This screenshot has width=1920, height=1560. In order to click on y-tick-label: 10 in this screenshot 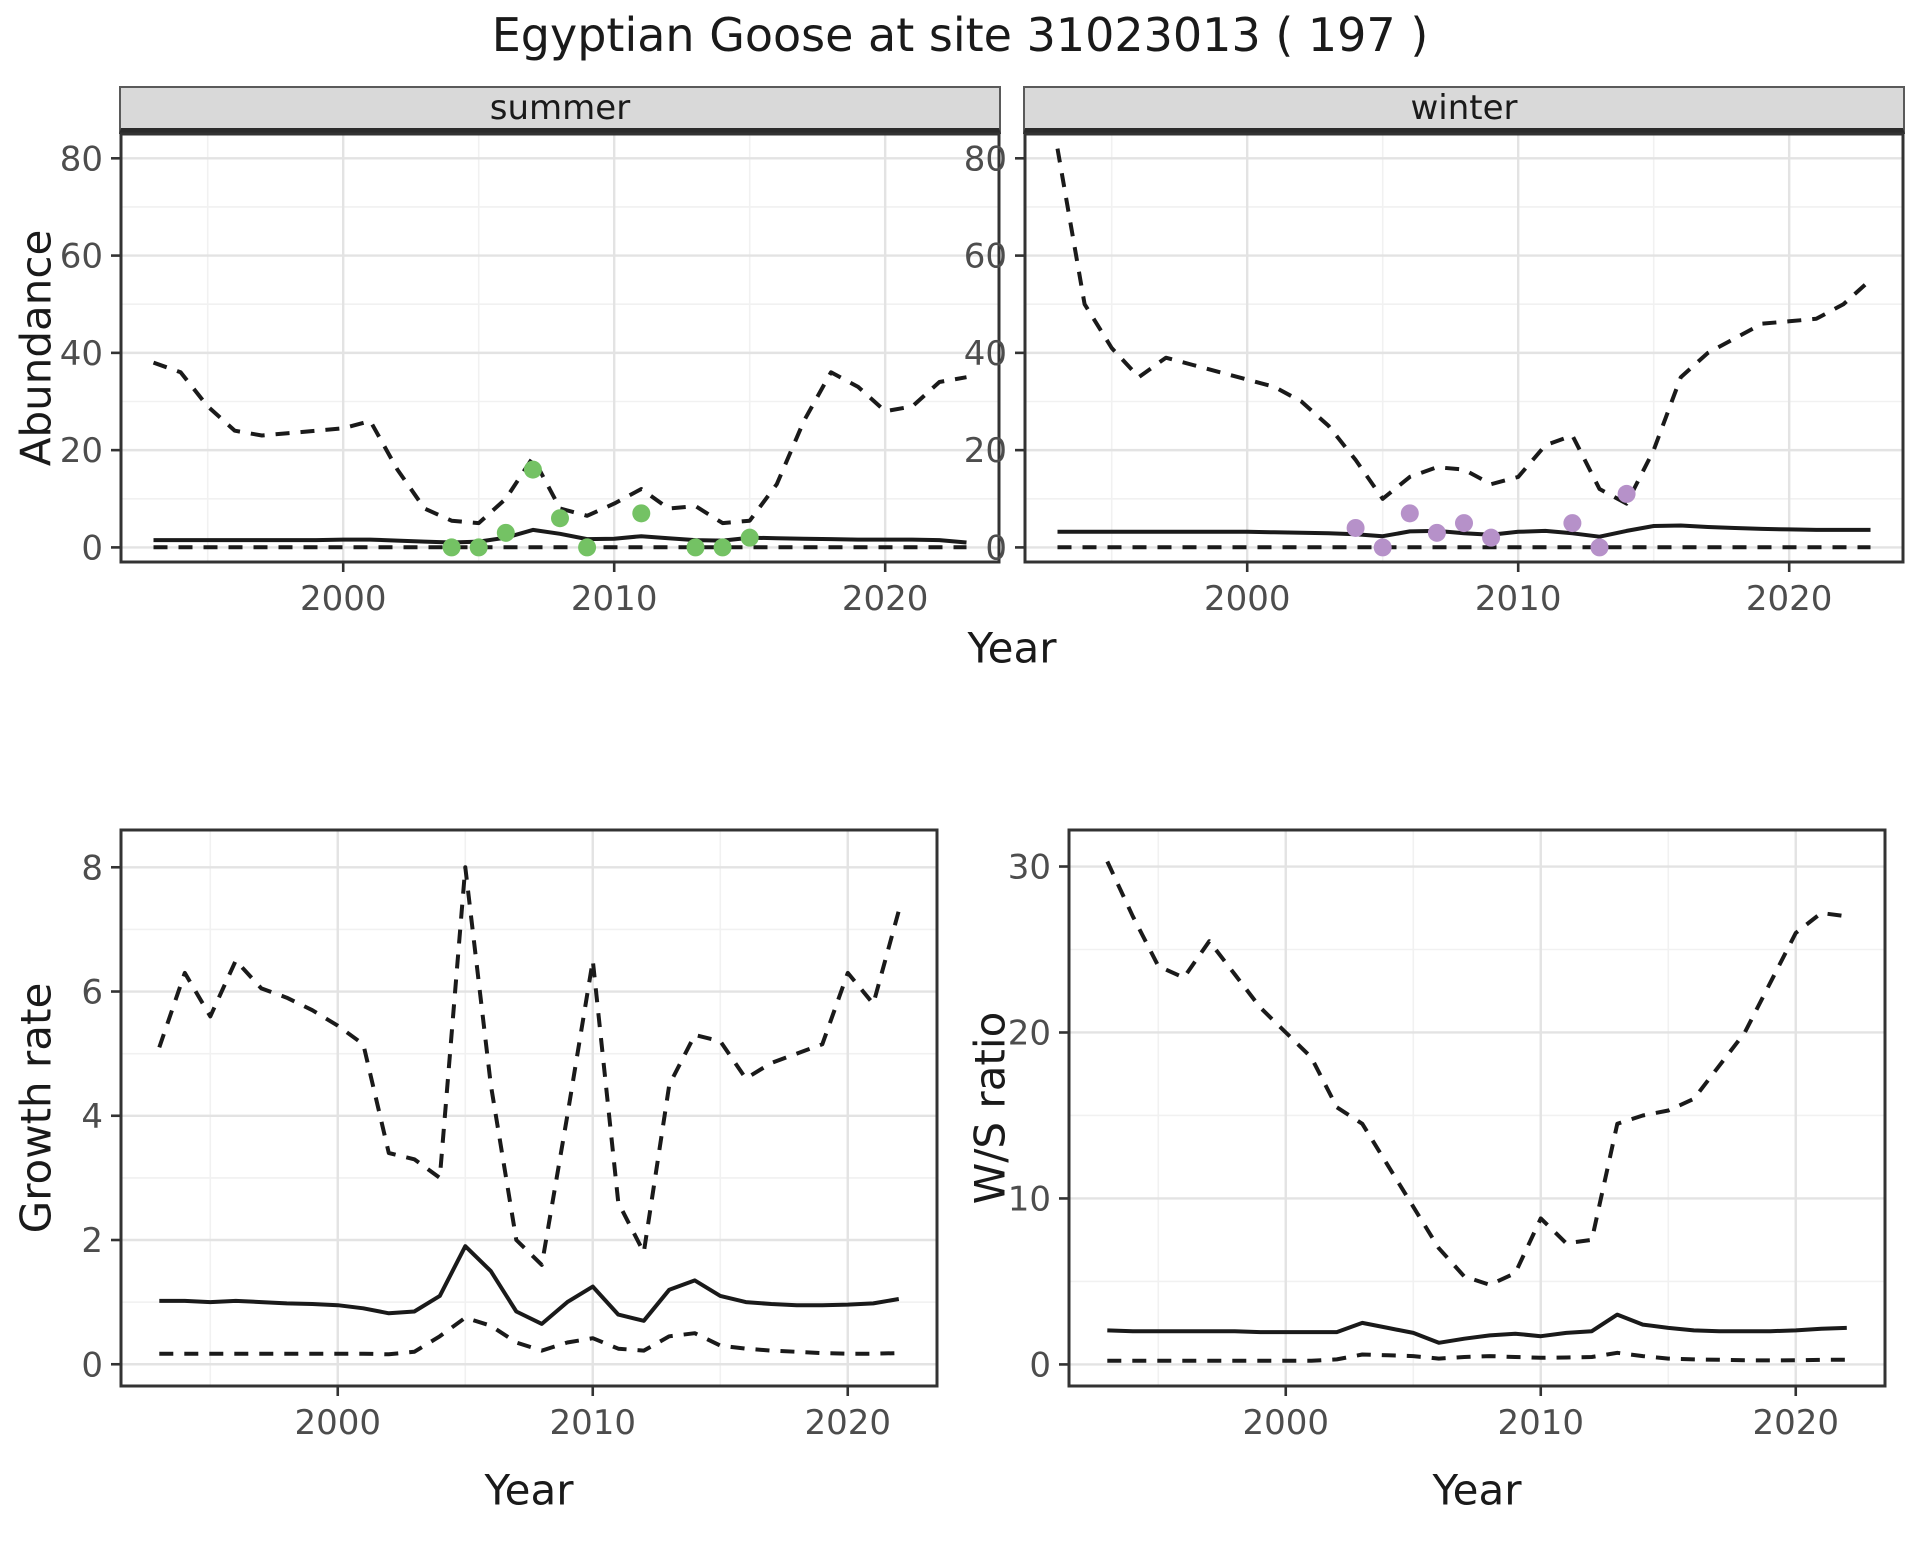, I will do `click(1029, 1199)`.